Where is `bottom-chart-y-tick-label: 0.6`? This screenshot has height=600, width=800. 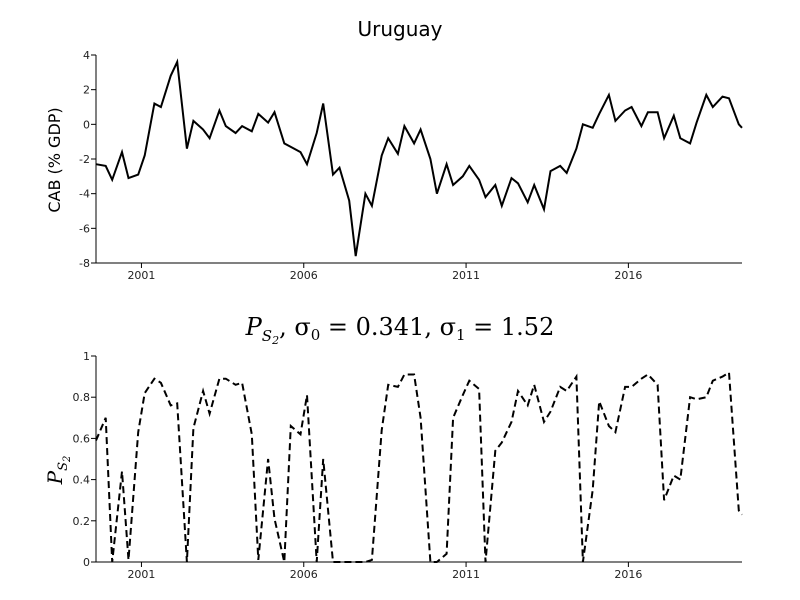 bottom-chart-y-tick-label: 0.6 is located at coordinates (82, 438).